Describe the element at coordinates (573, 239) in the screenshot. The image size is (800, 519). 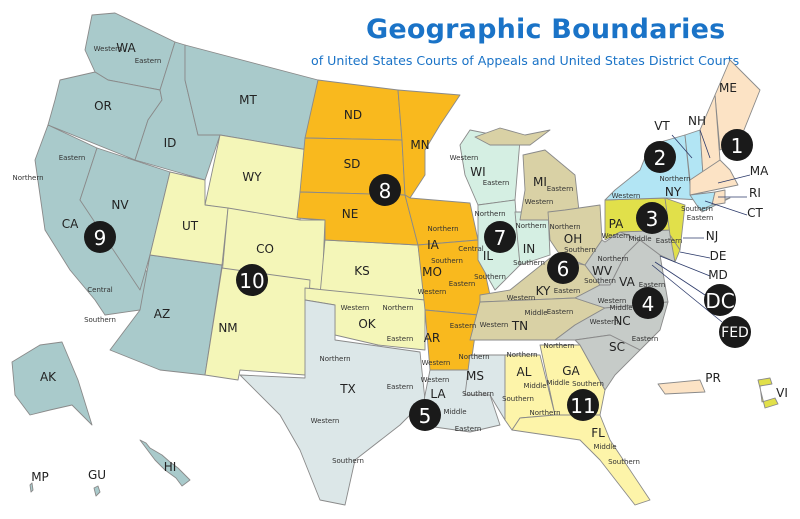
I see `state-label-oh: OH` at that location.